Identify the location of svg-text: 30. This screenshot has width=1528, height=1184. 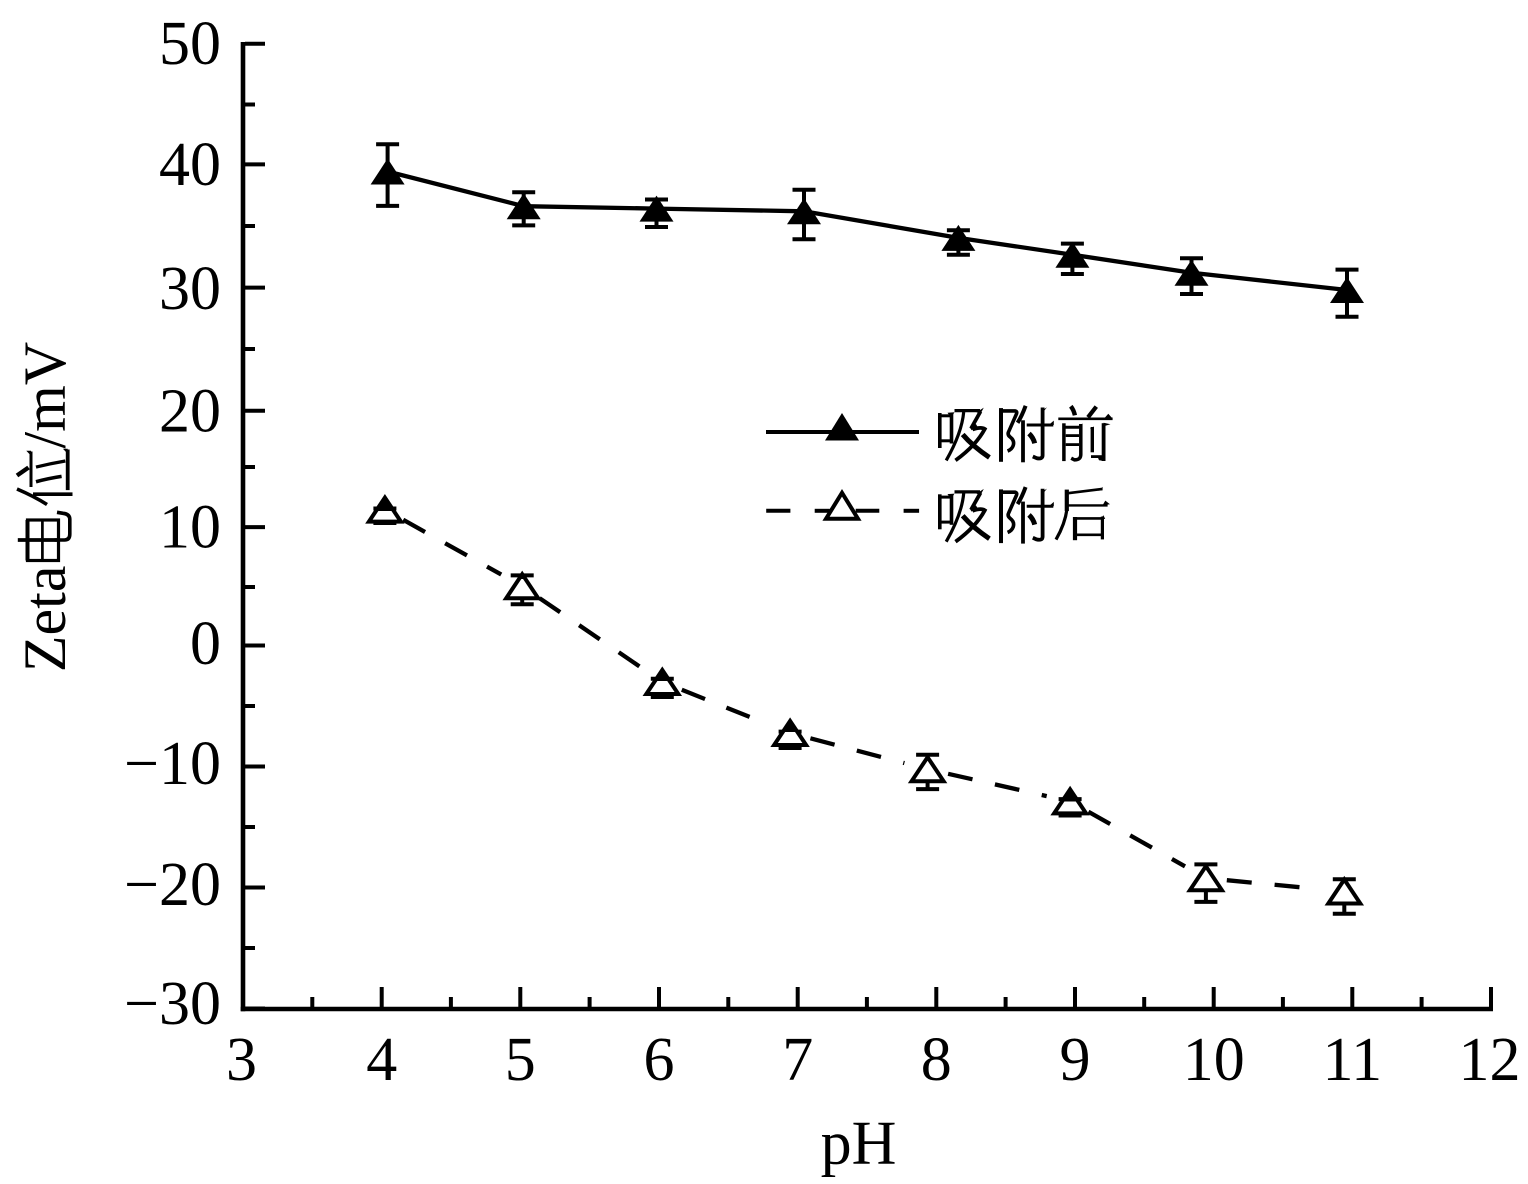
(190, 289).